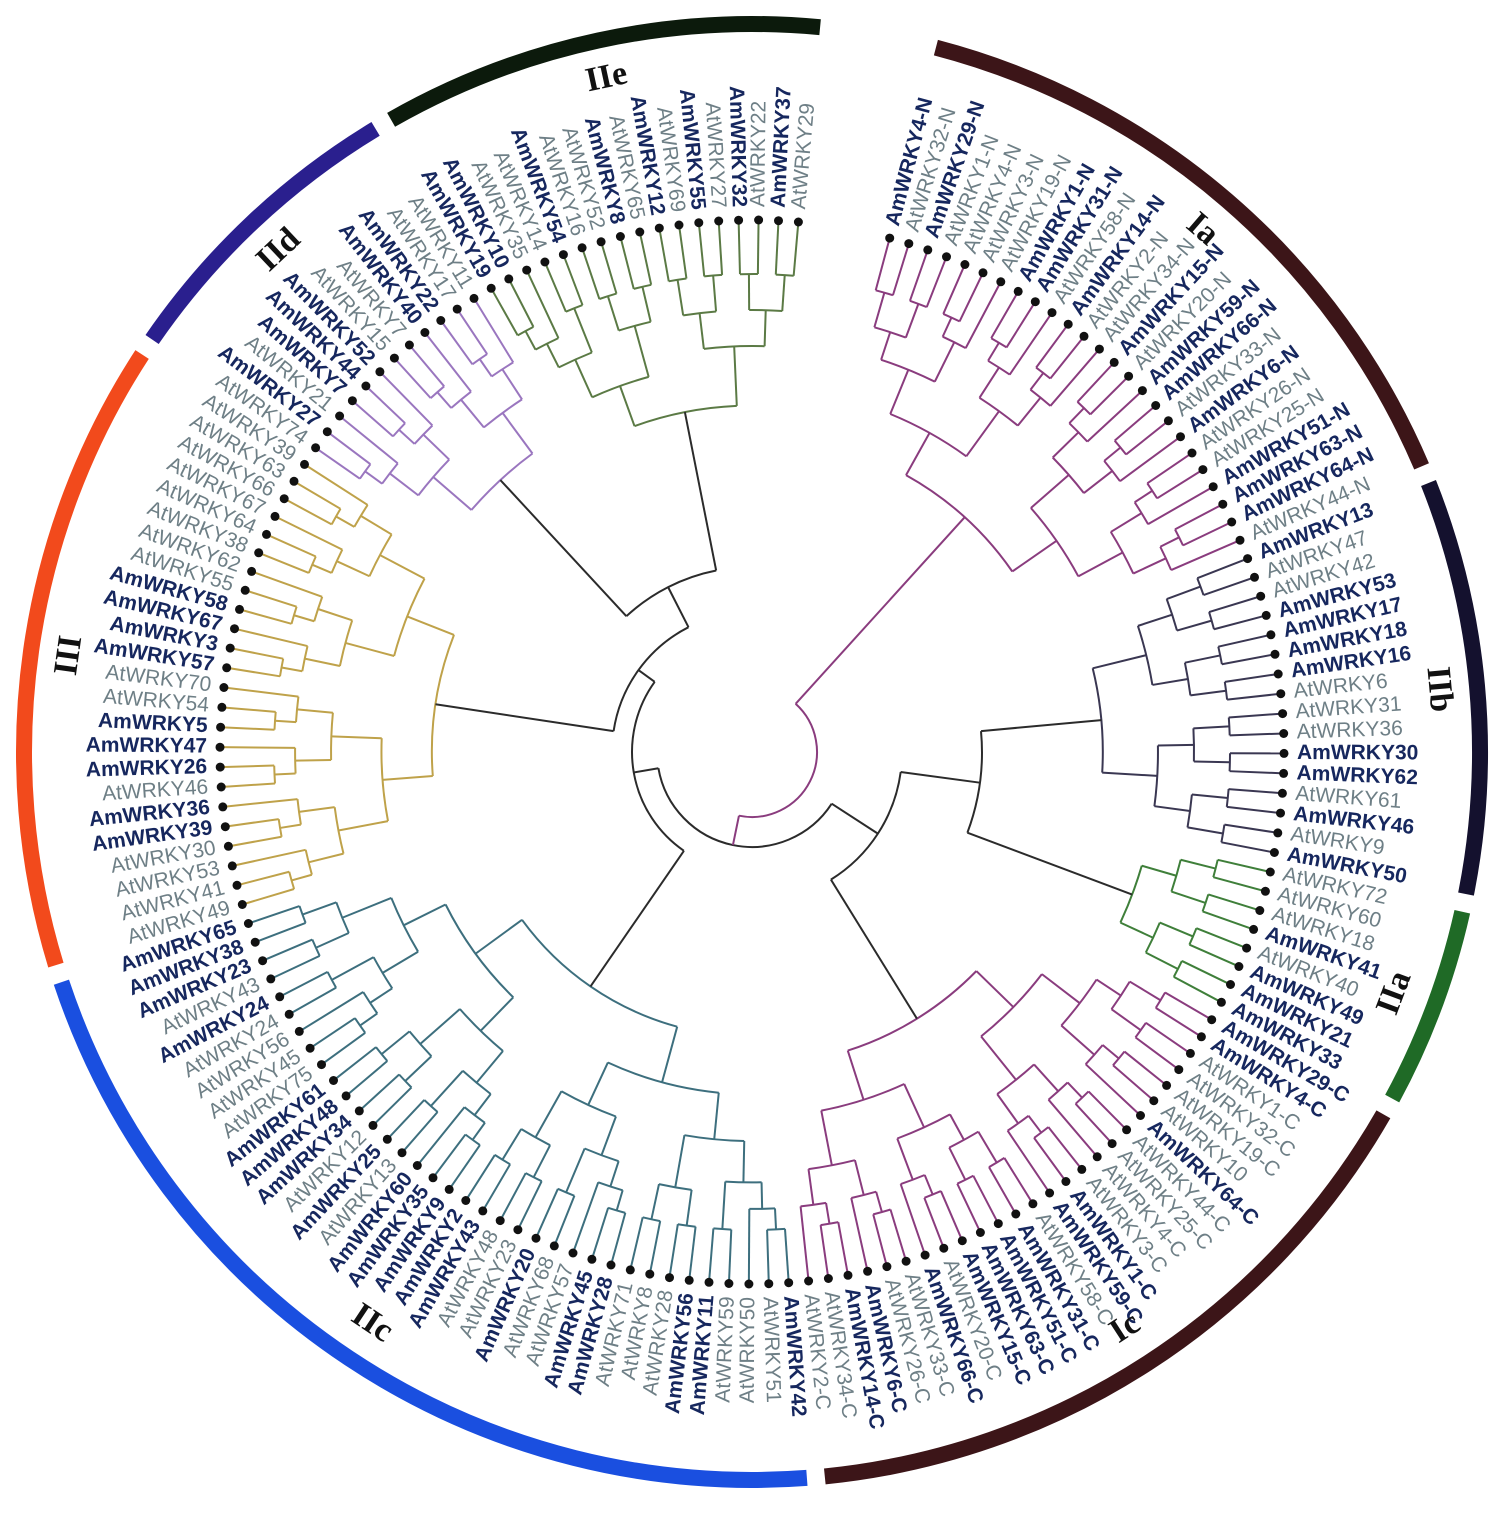 The image size is (1505, 1538). What do you see at coordinates (220, 747) in the screenshot?
I see `leaf-tip-AmWRKY47` at bounding box center [220, 747].